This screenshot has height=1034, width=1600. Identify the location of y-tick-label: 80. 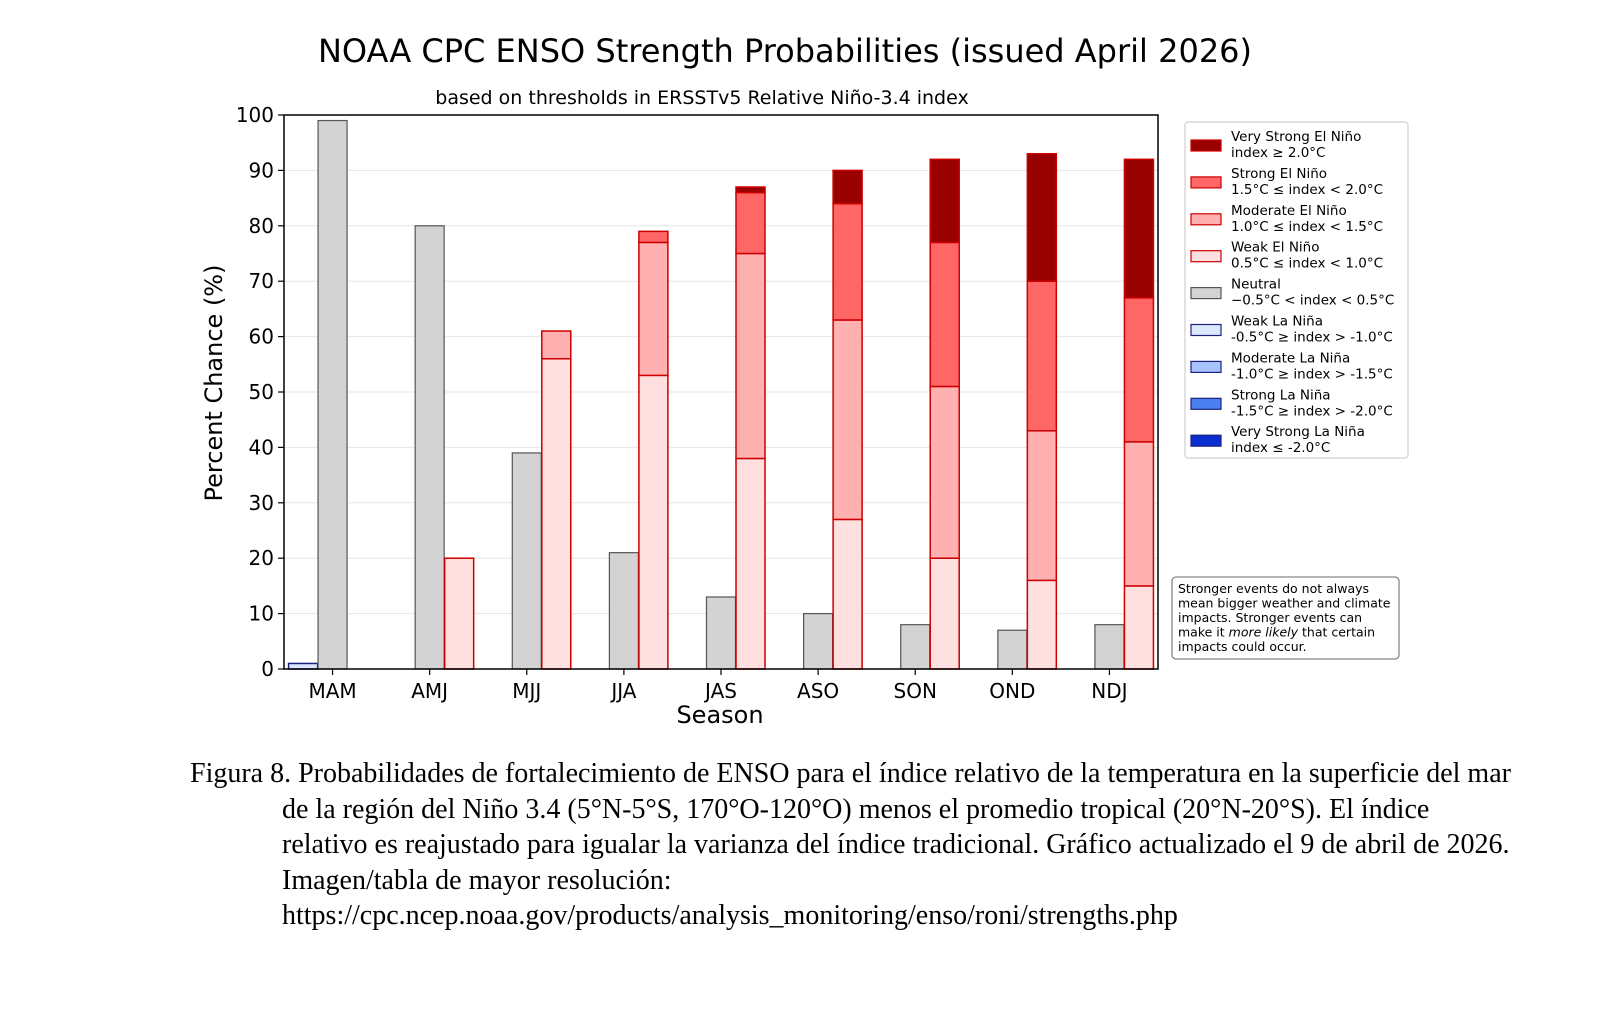
(261, 226).